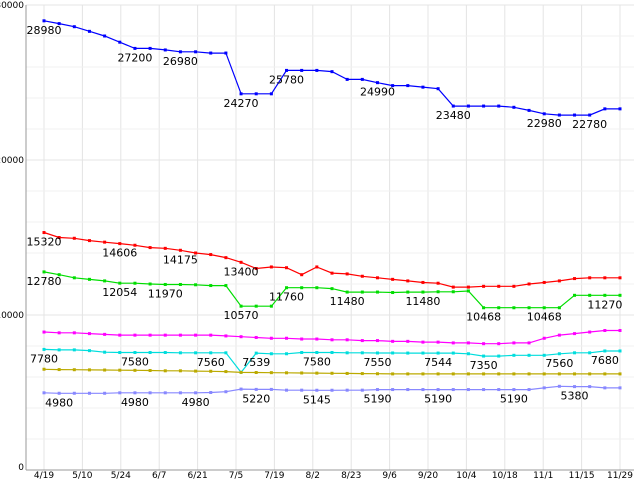 Image resolution: width=640 pixels, height=480 pixels. I want to click on data-label: 12780, so click(44, 281).